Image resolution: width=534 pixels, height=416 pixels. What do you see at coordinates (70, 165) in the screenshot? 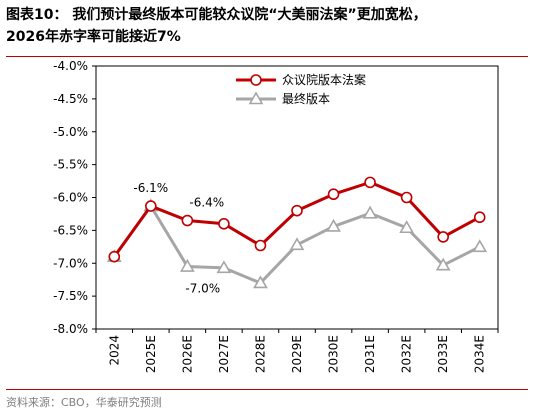
I see `y-tick-label: -5.5%` at bounding box center [70, 165].